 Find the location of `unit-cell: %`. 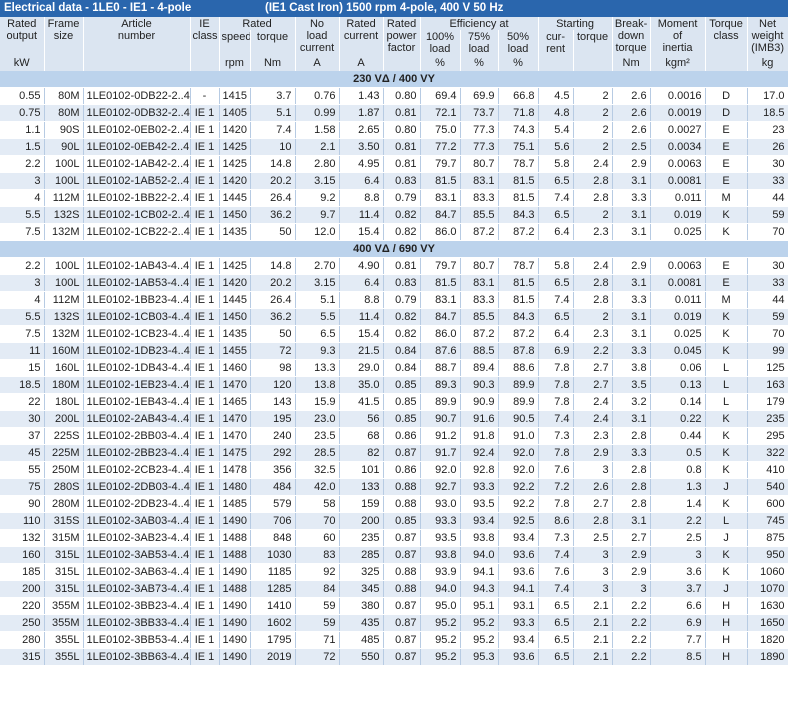

unit-cell: % is located at coordinates (479, 63).